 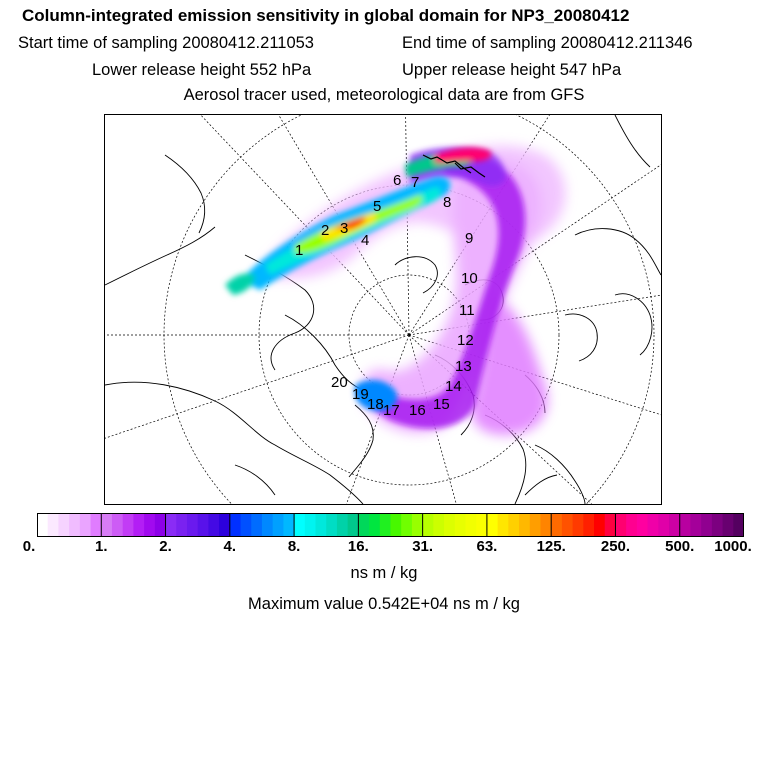 I want to click on traj-label-4: 4, so click(x=365, y=240).